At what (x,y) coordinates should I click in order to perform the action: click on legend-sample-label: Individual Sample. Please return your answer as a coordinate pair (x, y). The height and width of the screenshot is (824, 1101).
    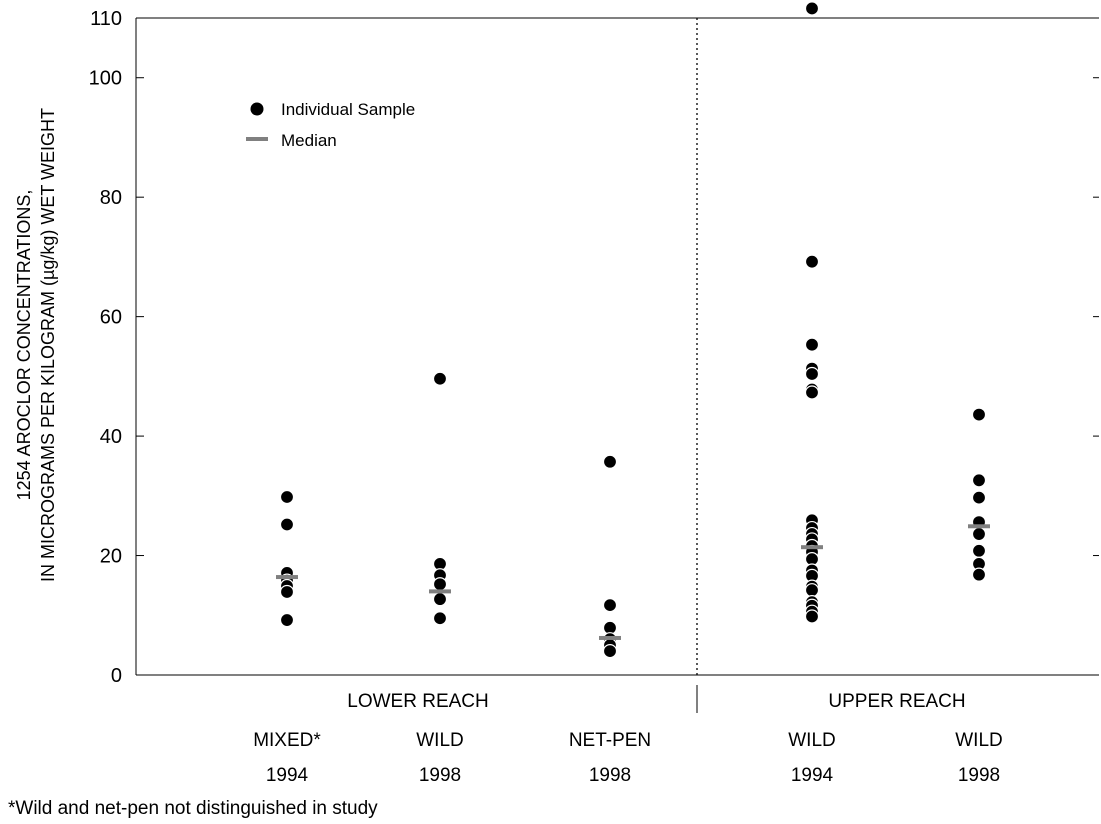
    Looking at the image, I should click on (348, 109).